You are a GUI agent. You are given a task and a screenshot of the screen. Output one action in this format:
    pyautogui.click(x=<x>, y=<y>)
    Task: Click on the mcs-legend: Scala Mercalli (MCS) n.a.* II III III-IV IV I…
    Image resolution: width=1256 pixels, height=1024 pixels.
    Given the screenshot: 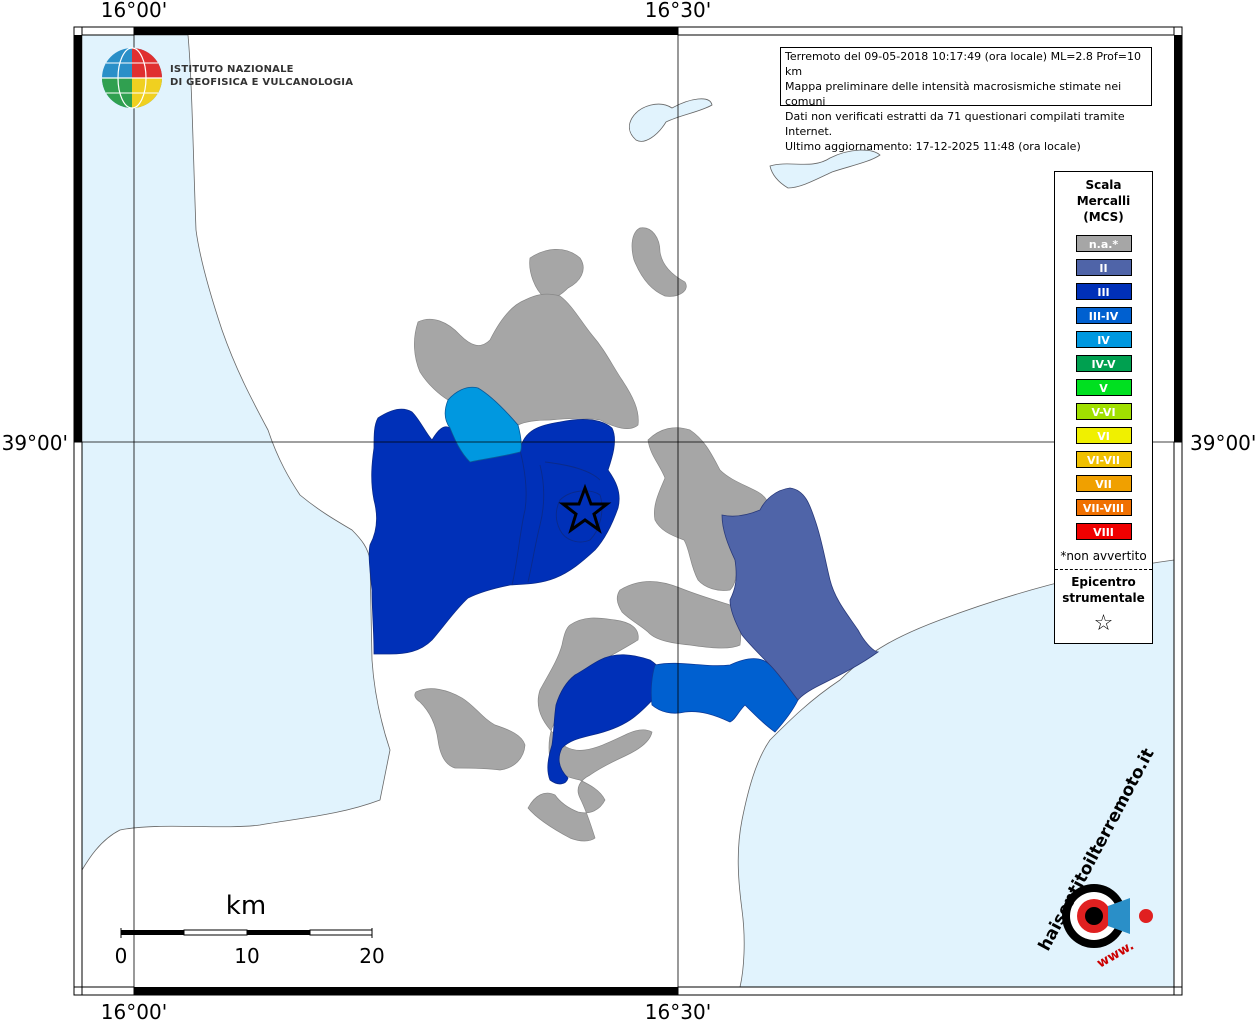 What is the action you would take?
    pyautogui.click(x=1103, y=407)
    